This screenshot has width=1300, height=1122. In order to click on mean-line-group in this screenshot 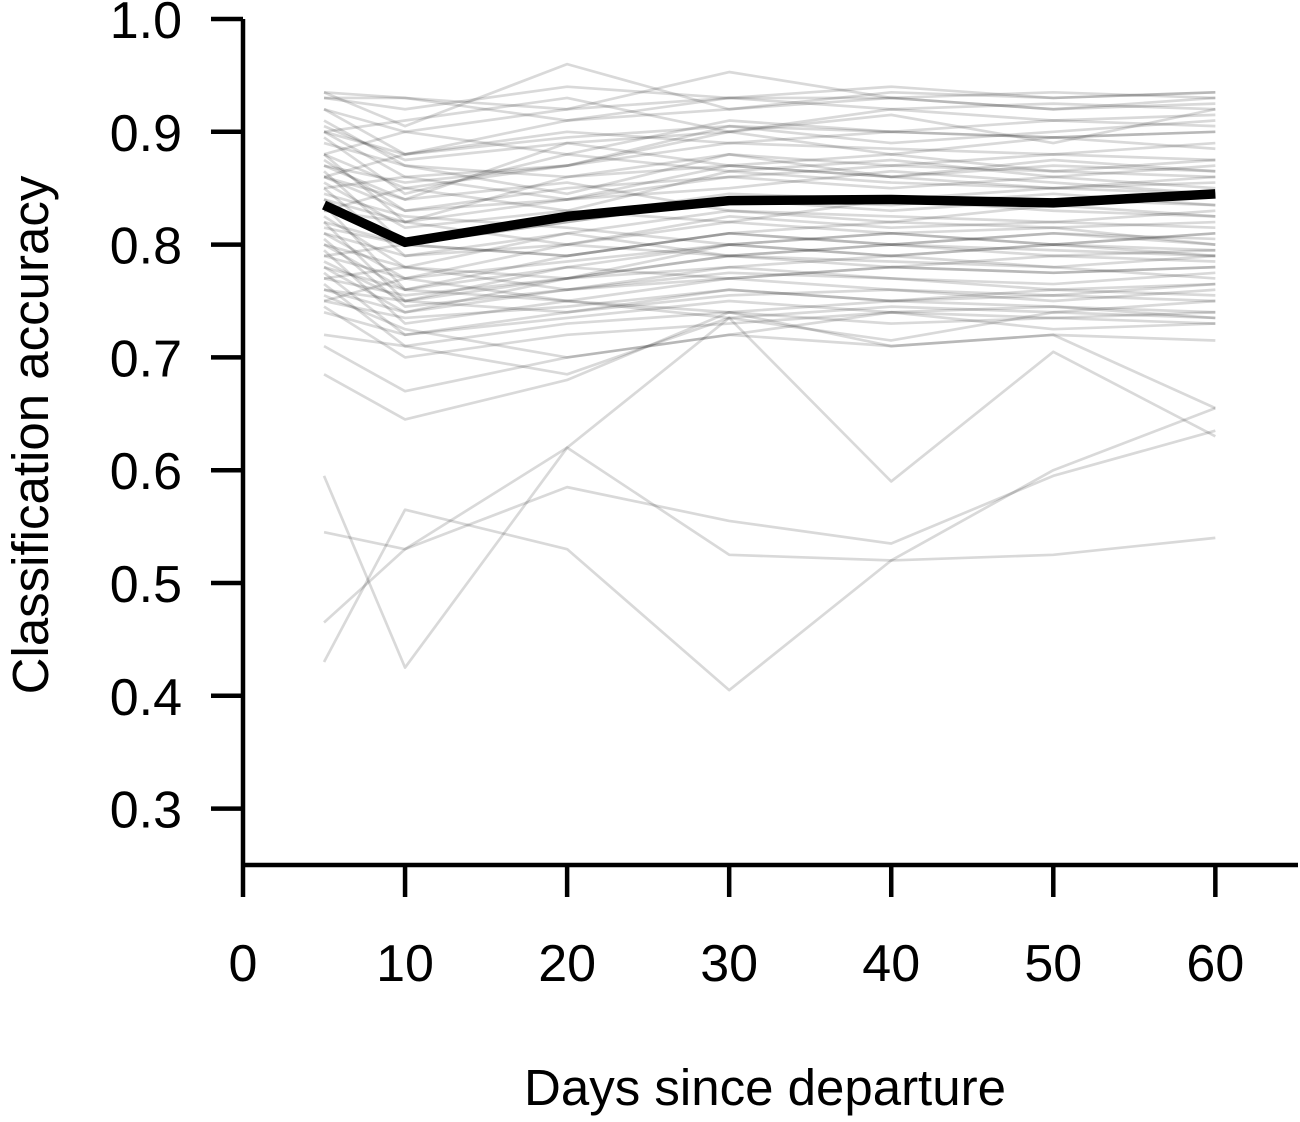, I will do `click(769, 218)`.